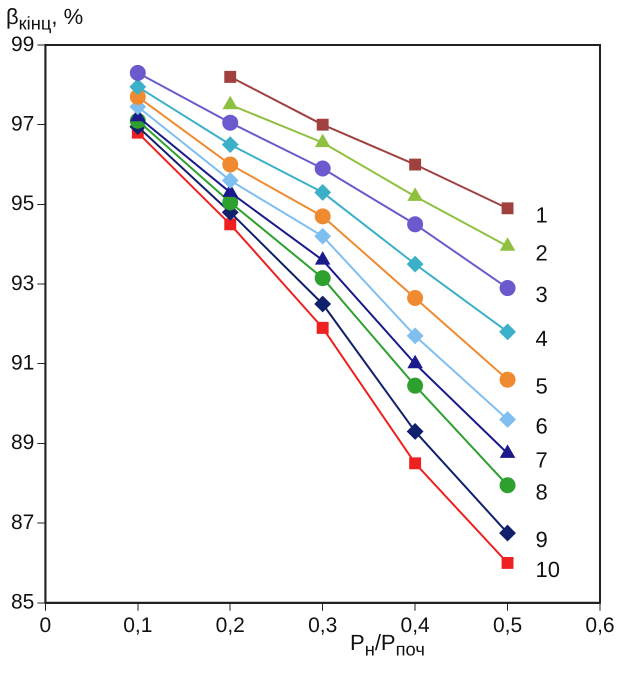 The image size is (628, 697). What do you see at coordinates (542, 459) in the screenshot?
I see `series-label: 7` at bounding box center [542, 459].